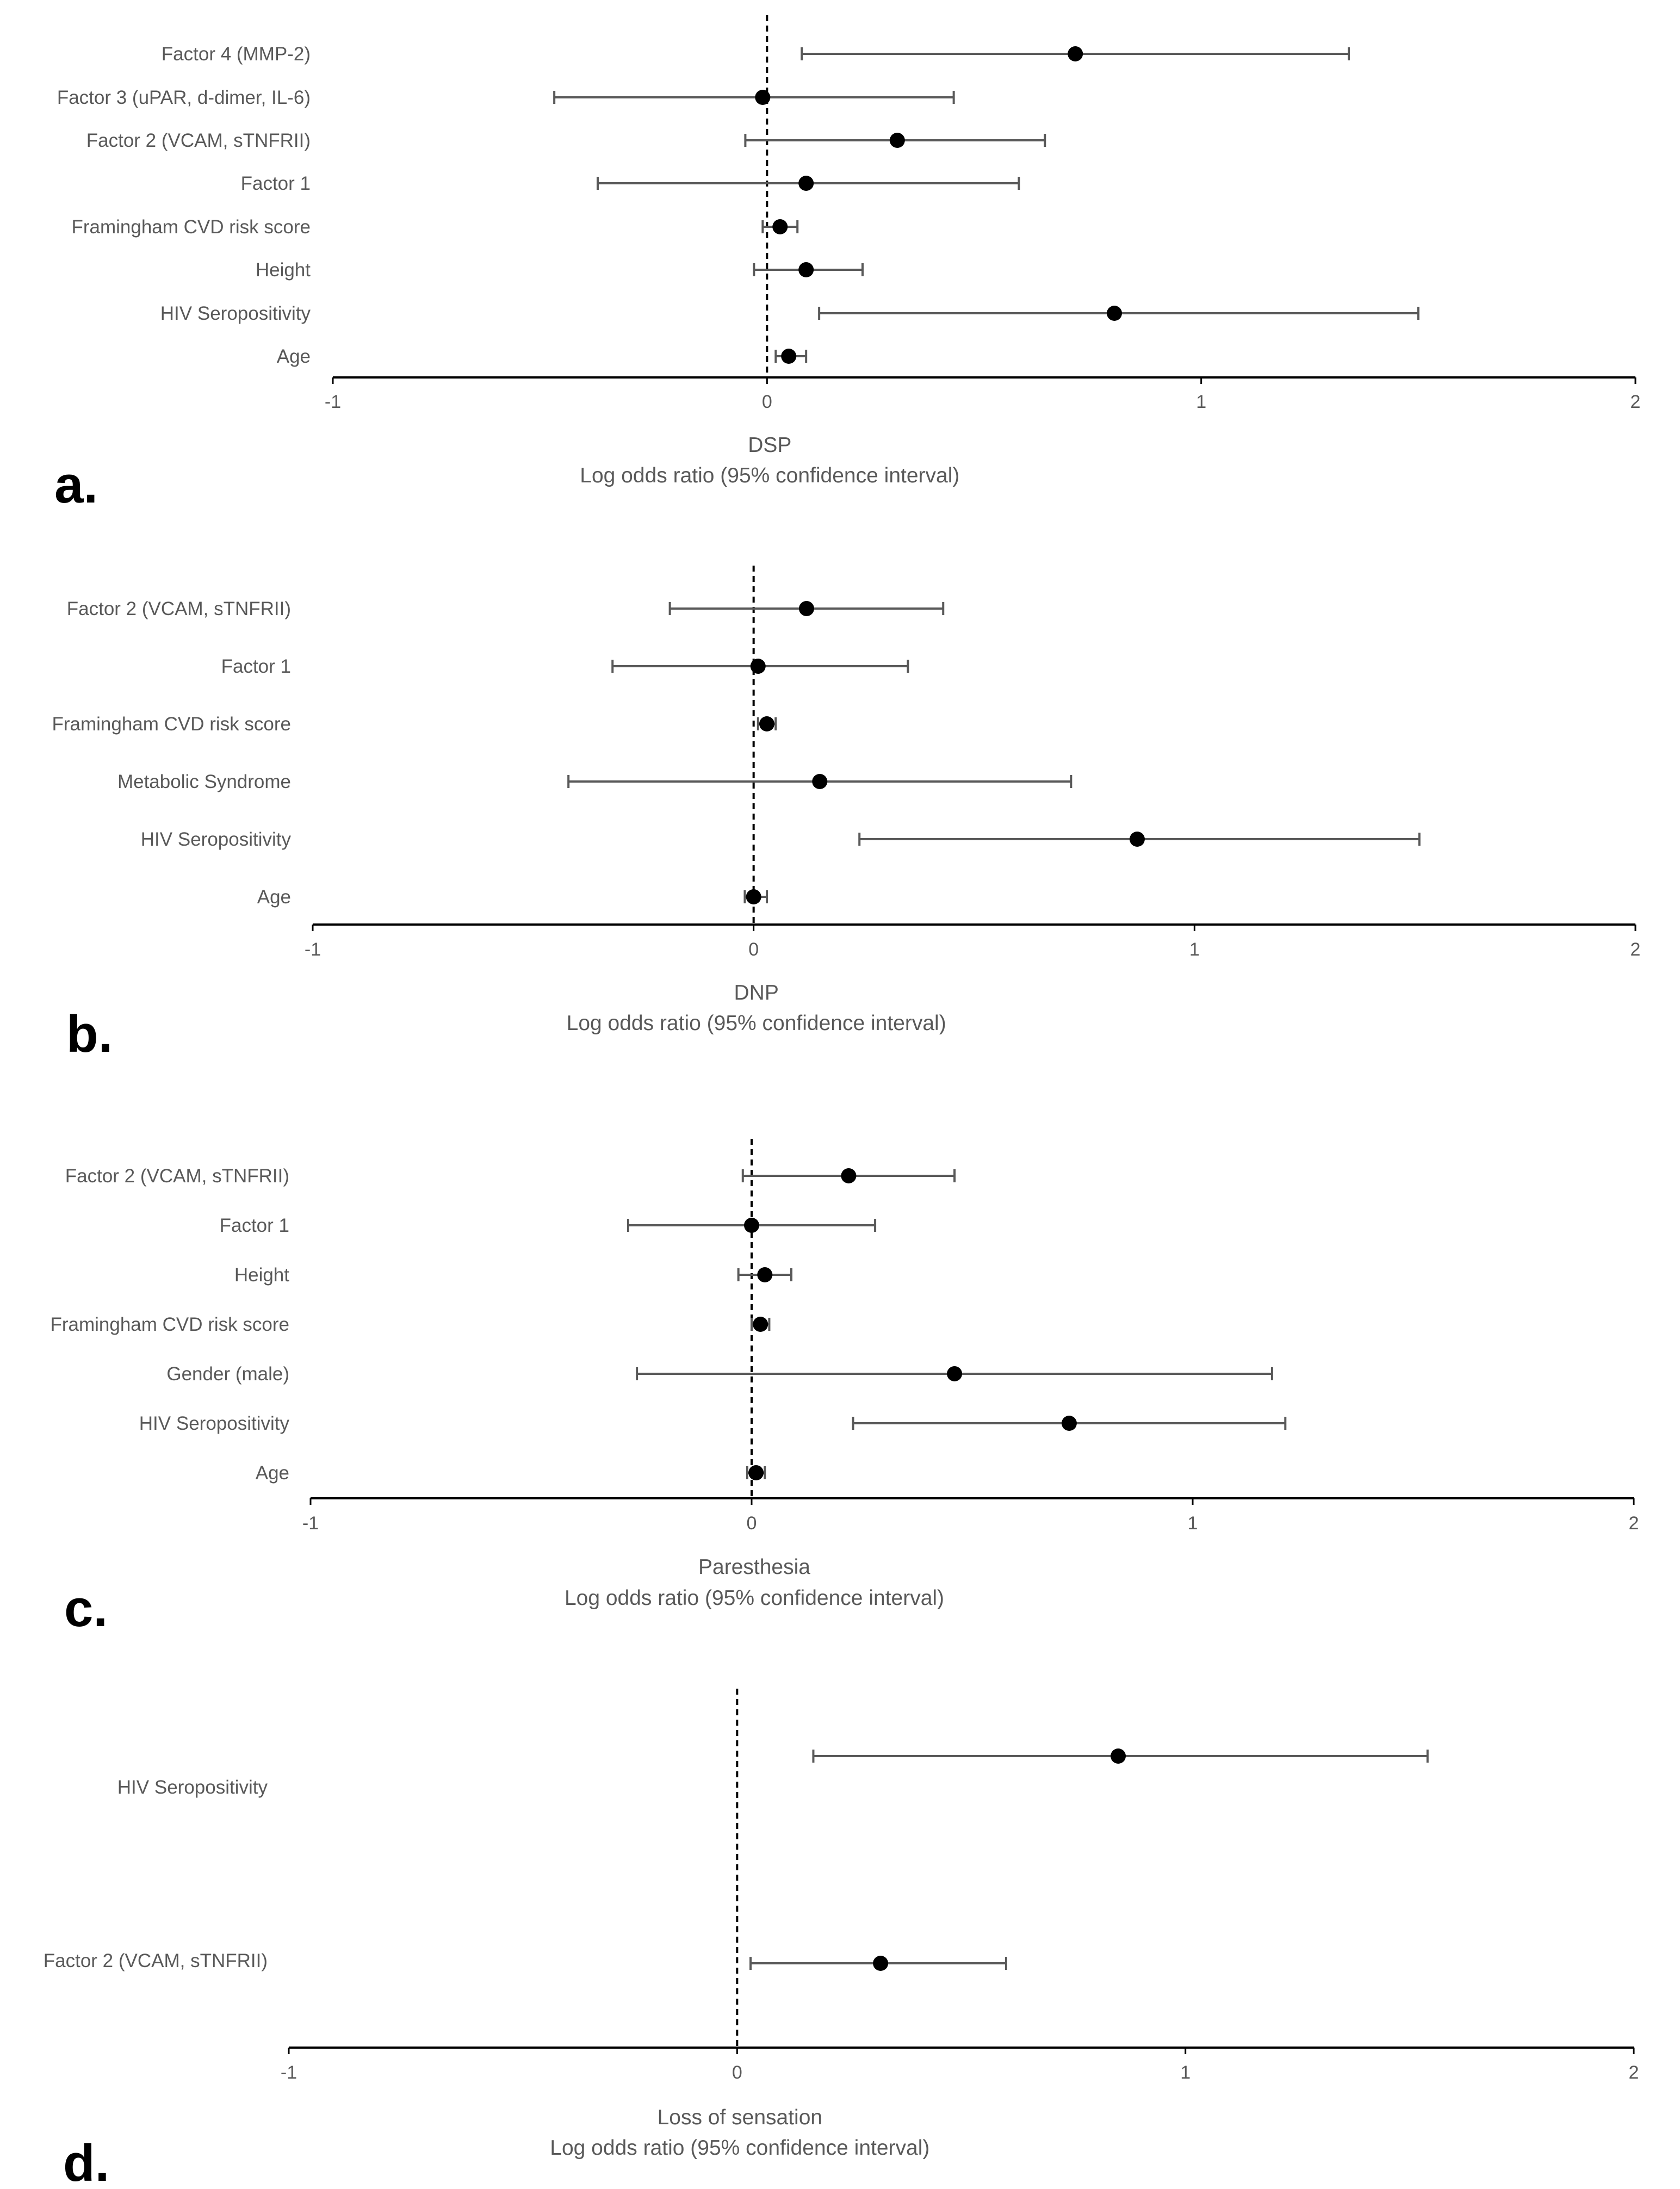 The width and height of the screenshot is (1680, 2189). Describe the element at coordinates (86, 1608) in the screenshot. I see `panel-letter: c.` at that location.